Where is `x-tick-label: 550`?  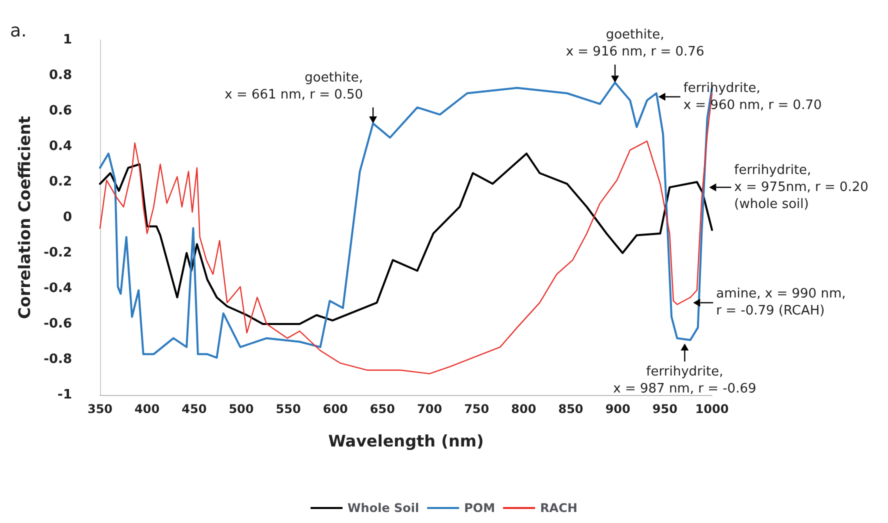
x-tick-label: 550 is located at coordinates (288, 409).